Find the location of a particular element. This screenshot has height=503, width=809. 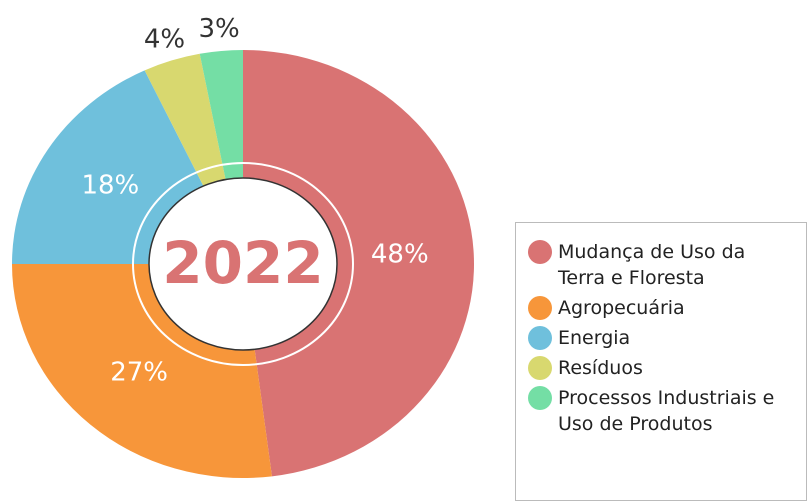

slice-label: 4% is located at coordinates (164, 40).